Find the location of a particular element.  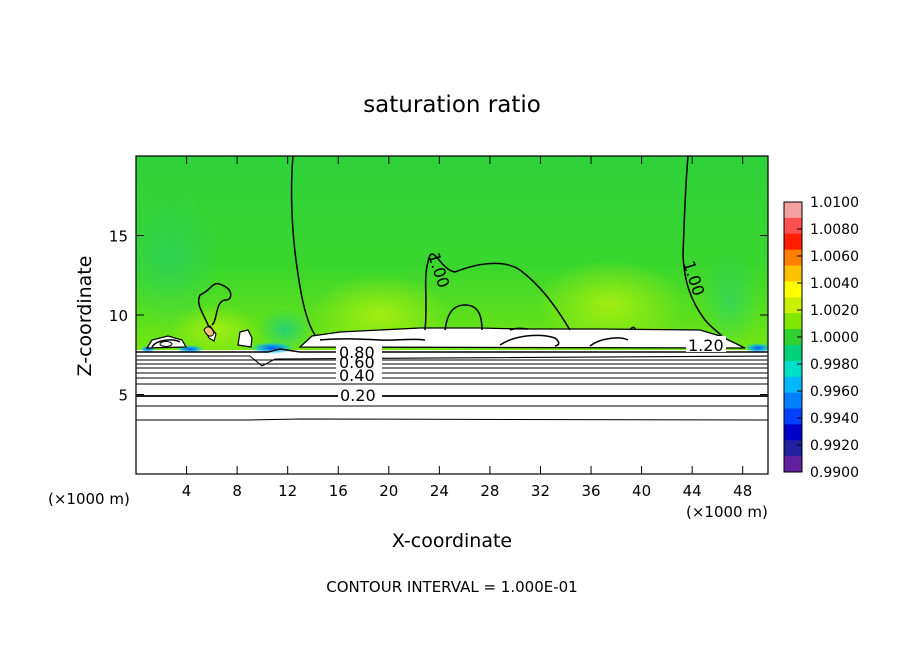

contour-label: 0.80 is located at coordinates (357, 352).